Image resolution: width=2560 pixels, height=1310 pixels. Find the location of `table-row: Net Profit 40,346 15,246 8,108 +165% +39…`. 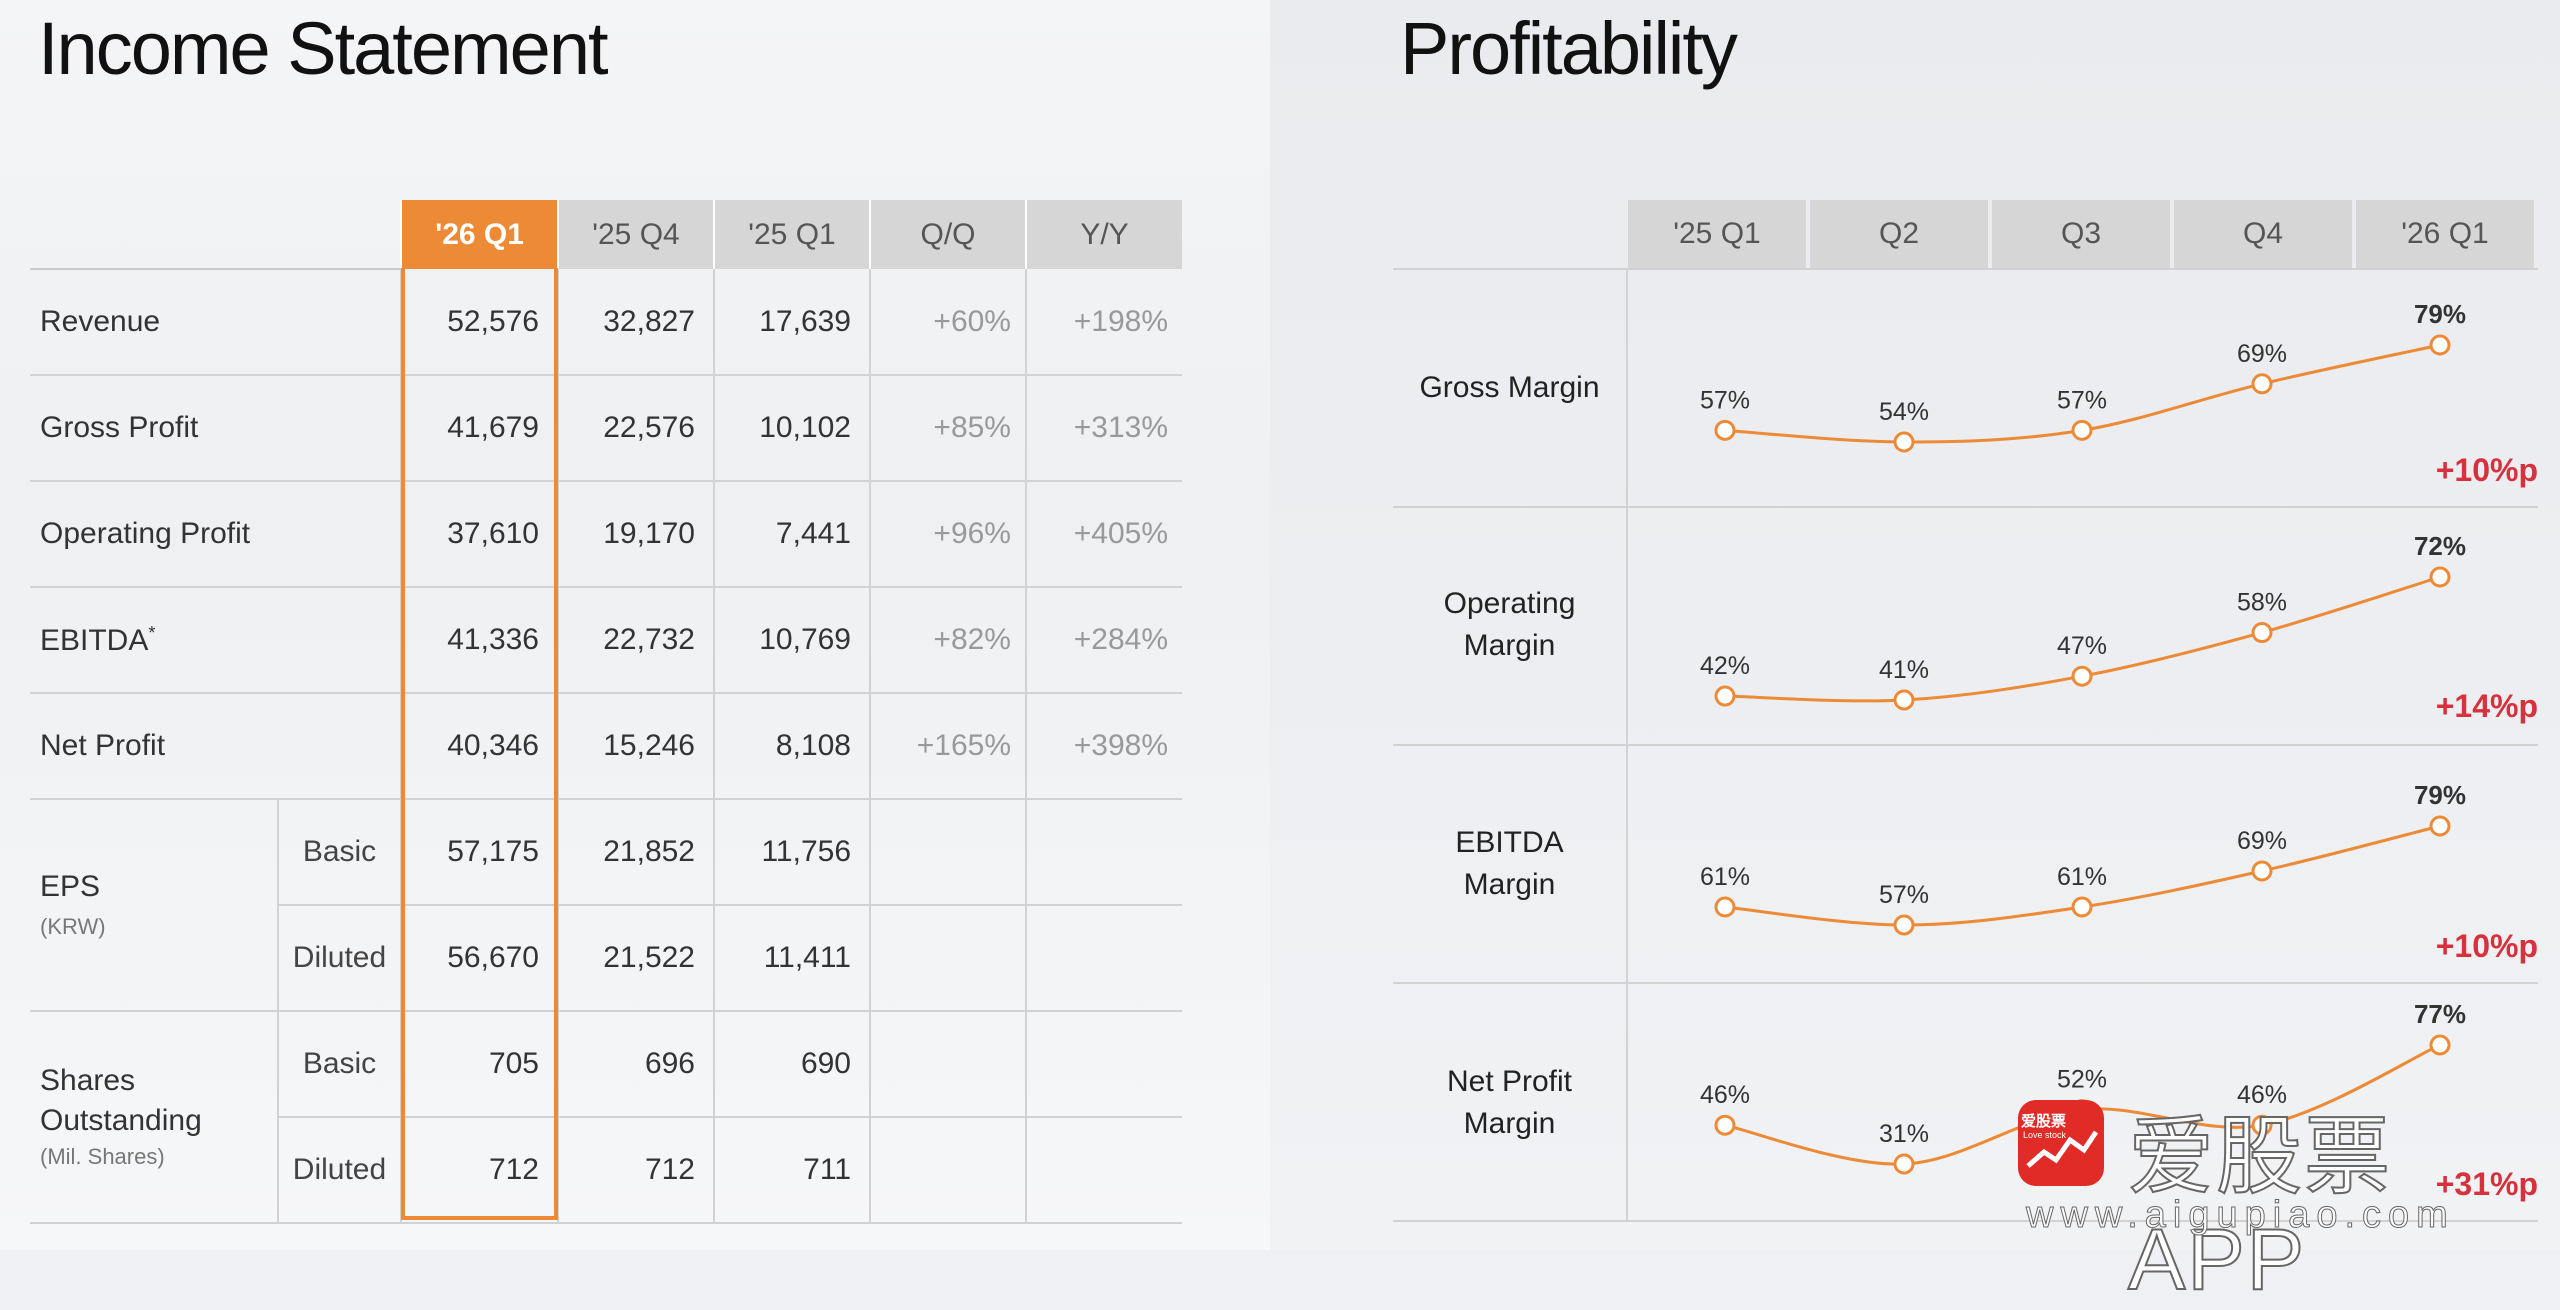

table-row: Net Profit 40,346 15,246 8,108 +165% +39… is located at coordinates (606, 746).